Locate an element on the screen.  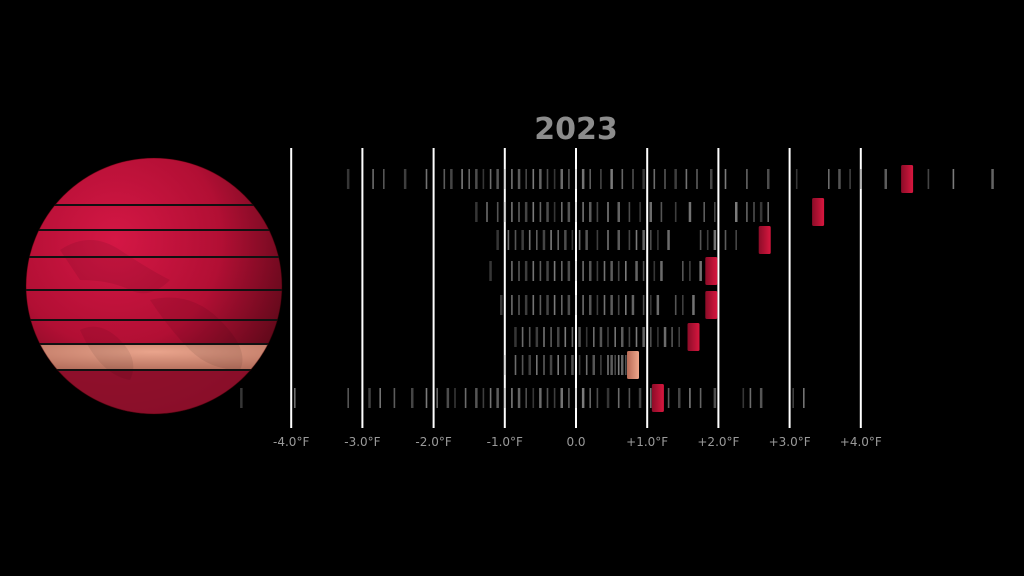
x-tick-label: 0.0 is located at coordinates (575, 442).